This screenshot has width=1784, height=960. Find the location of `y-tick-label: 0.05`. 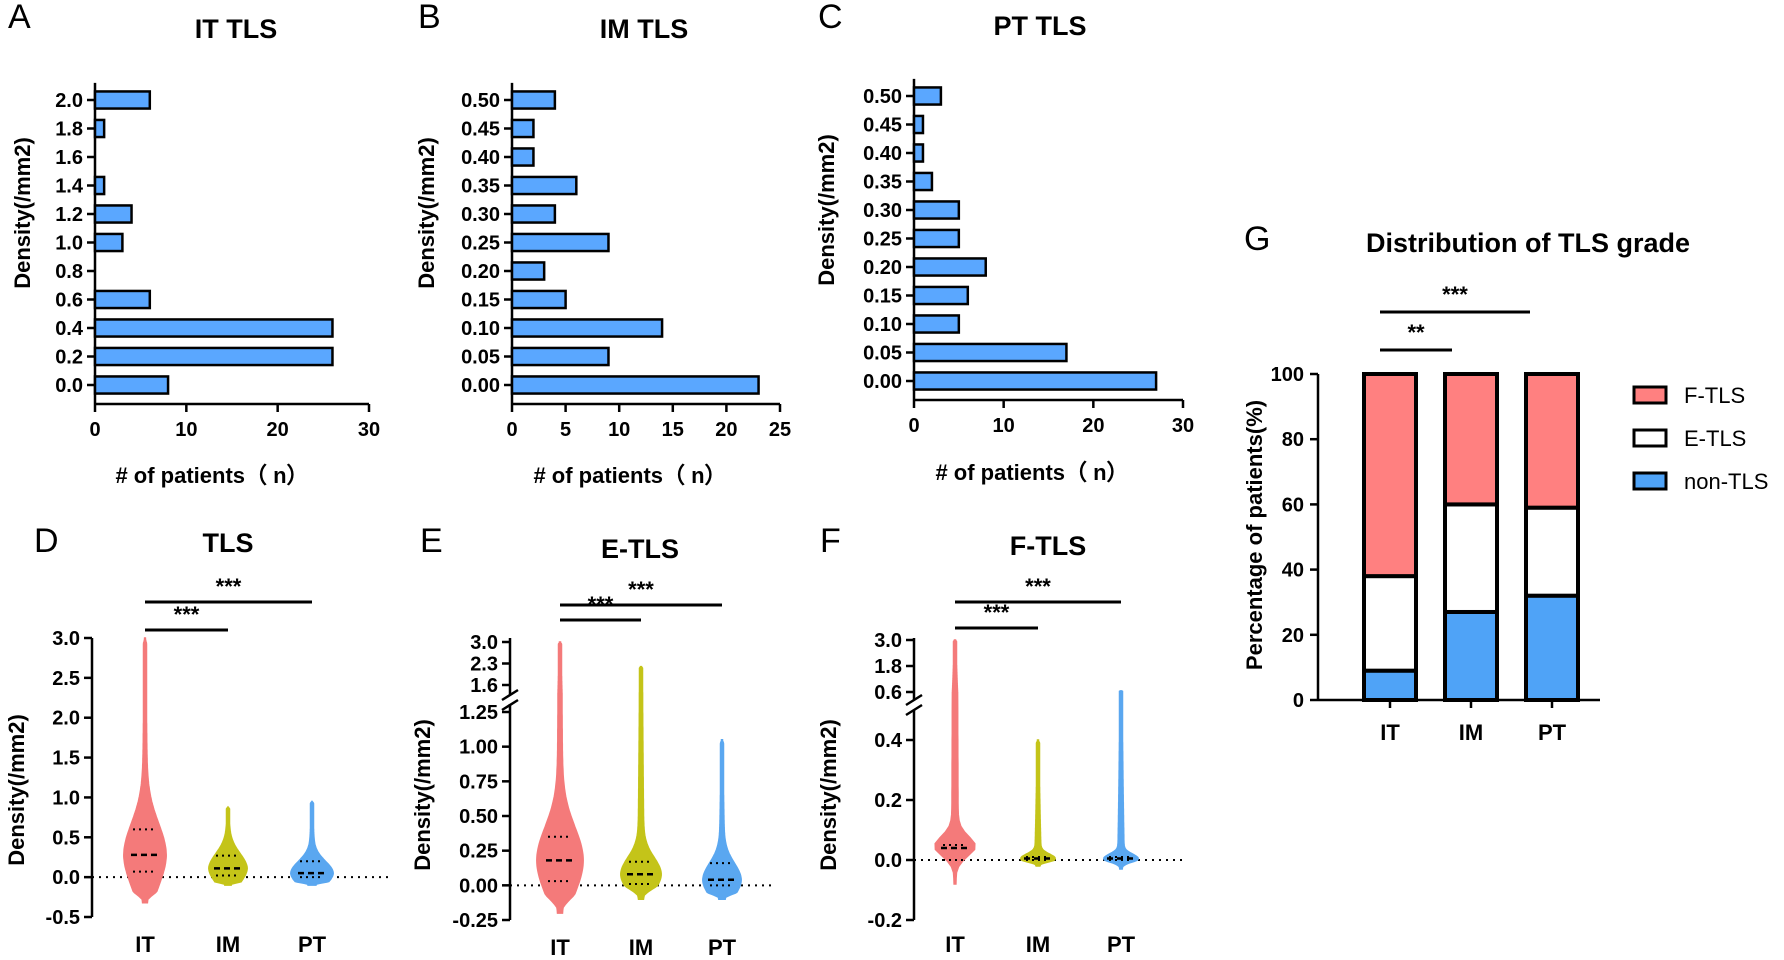

y-tick-label: 0.05 is located at coordinates (480, 358).